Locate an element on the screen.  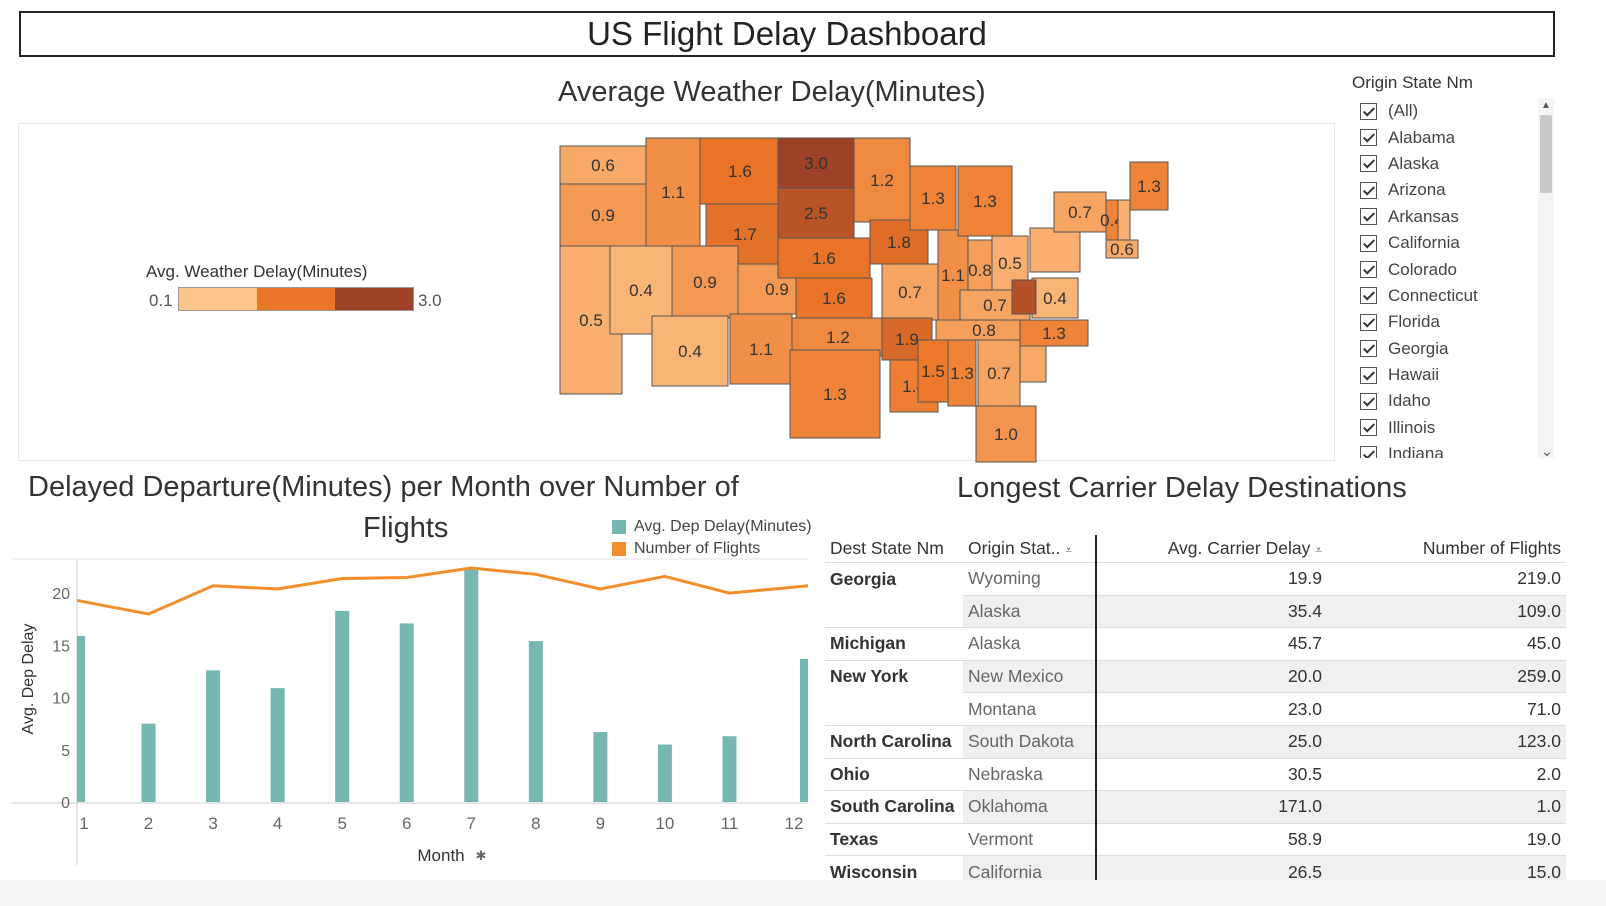
state-arizona is located at coordinates (690, 351).